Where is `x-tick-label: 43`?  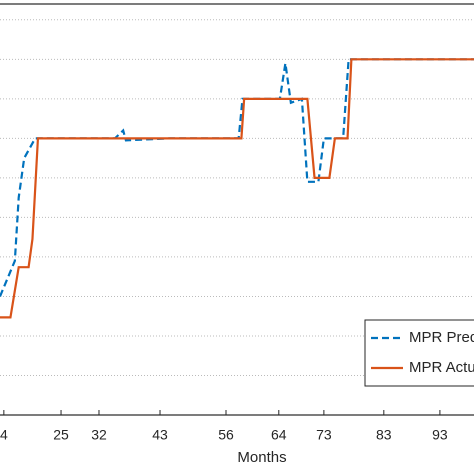
x-tick-label: 43 is located at coordinates (160, 435).